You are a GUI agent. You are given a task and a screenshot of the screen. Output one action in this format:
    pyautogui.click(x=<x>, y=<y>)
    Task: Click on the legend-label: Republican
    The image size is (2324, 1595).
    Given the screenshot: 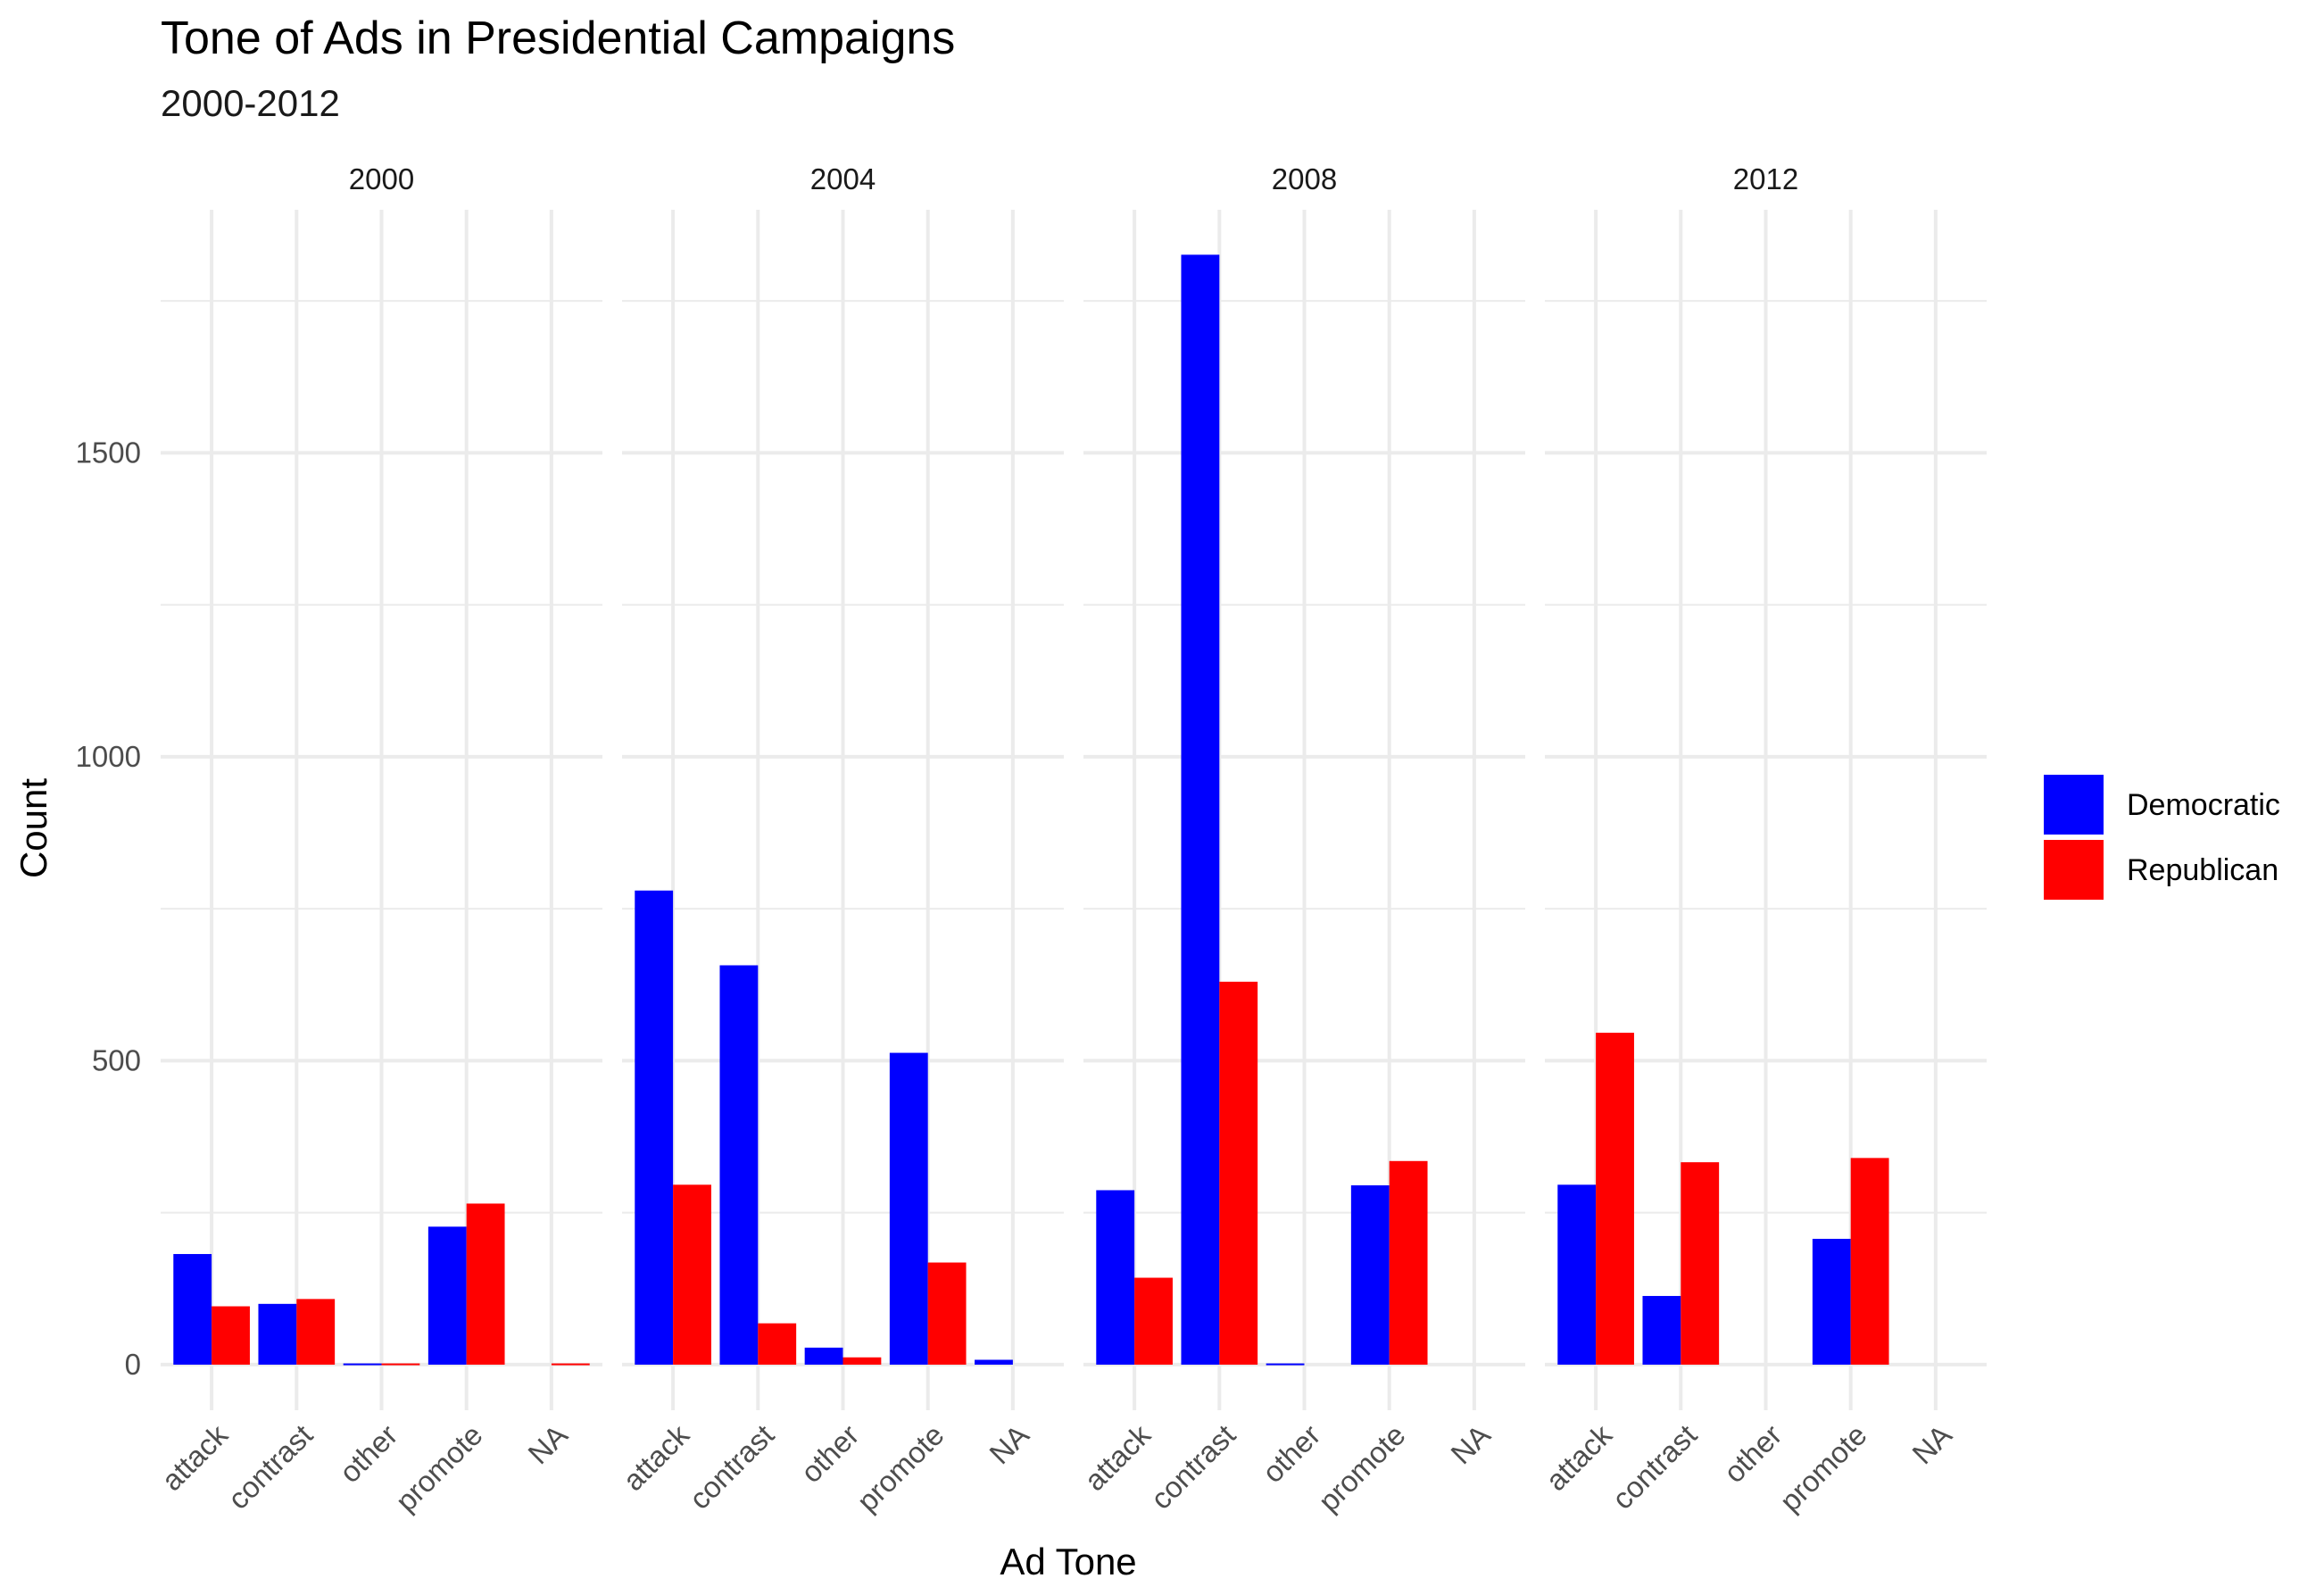 What is the action you would take?
    pyautogui.click(x=2202, y=870)
    